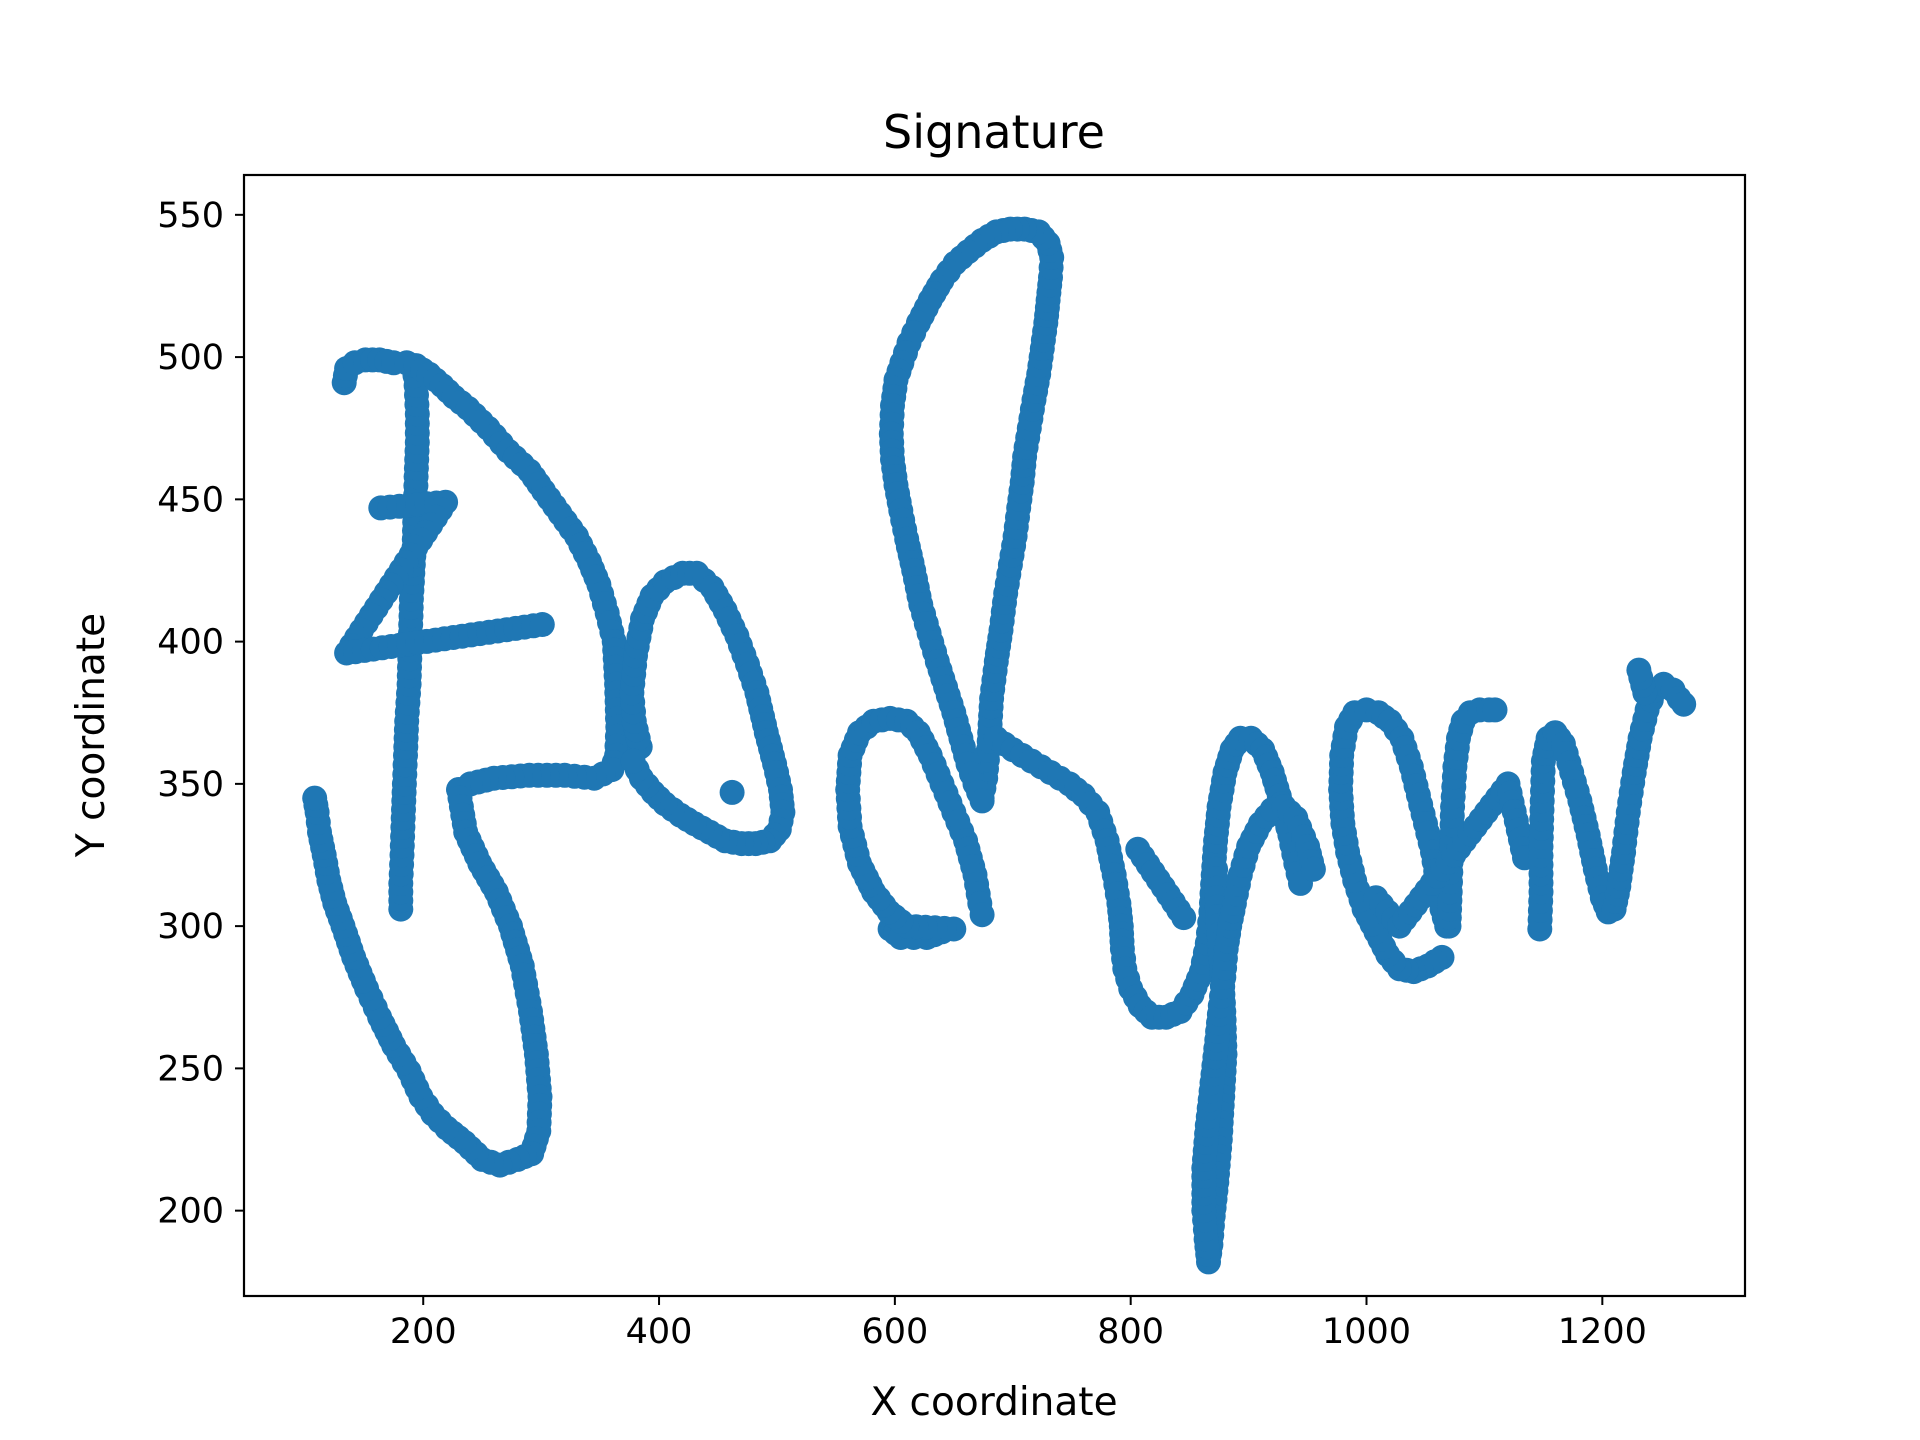 This screenshot has width=1920, height=1440. What do you see at coordinates (190, 1069) in the screenshot?
I see `y-tick-label: 250` at bounding box center [190, 1069].